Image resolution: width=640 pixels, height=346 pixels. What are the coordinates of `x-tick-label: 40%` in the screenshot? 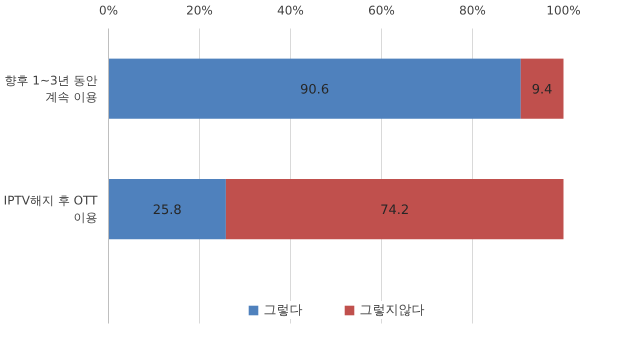 It's located at (290, 11).